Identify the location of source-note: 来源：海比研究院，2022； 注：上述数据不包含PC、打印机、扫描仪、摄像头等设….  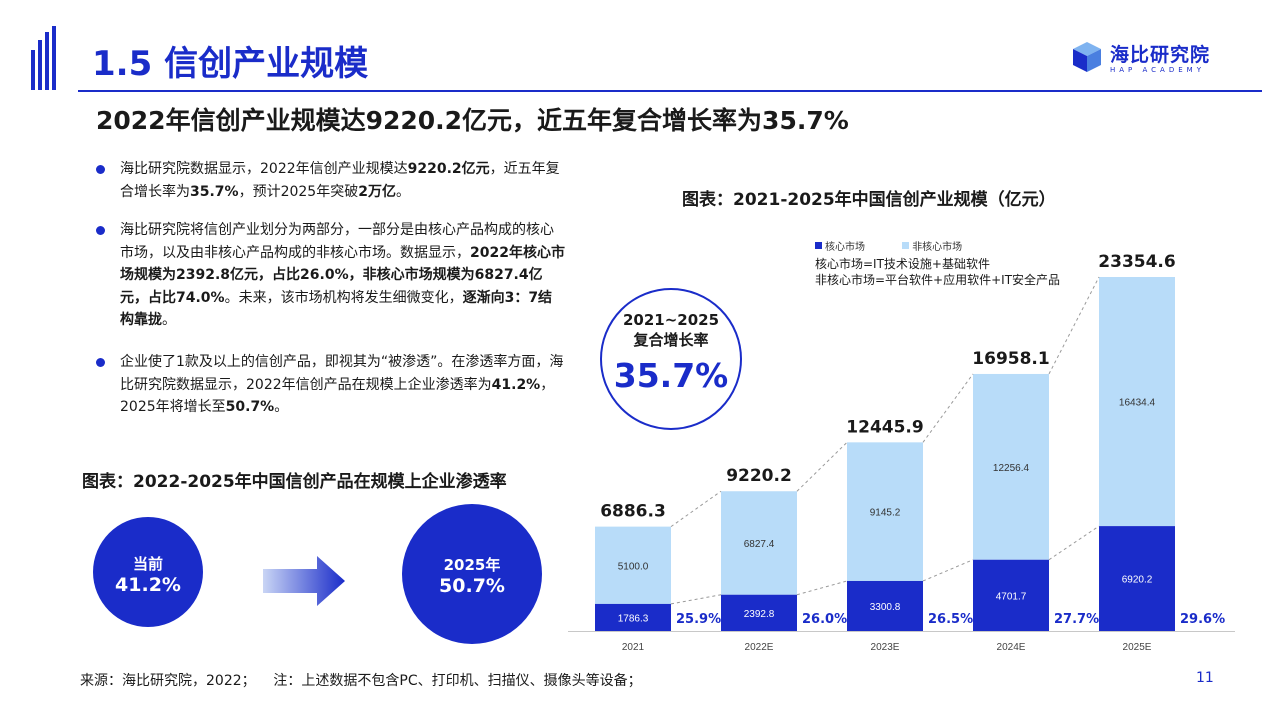
(361, 681).